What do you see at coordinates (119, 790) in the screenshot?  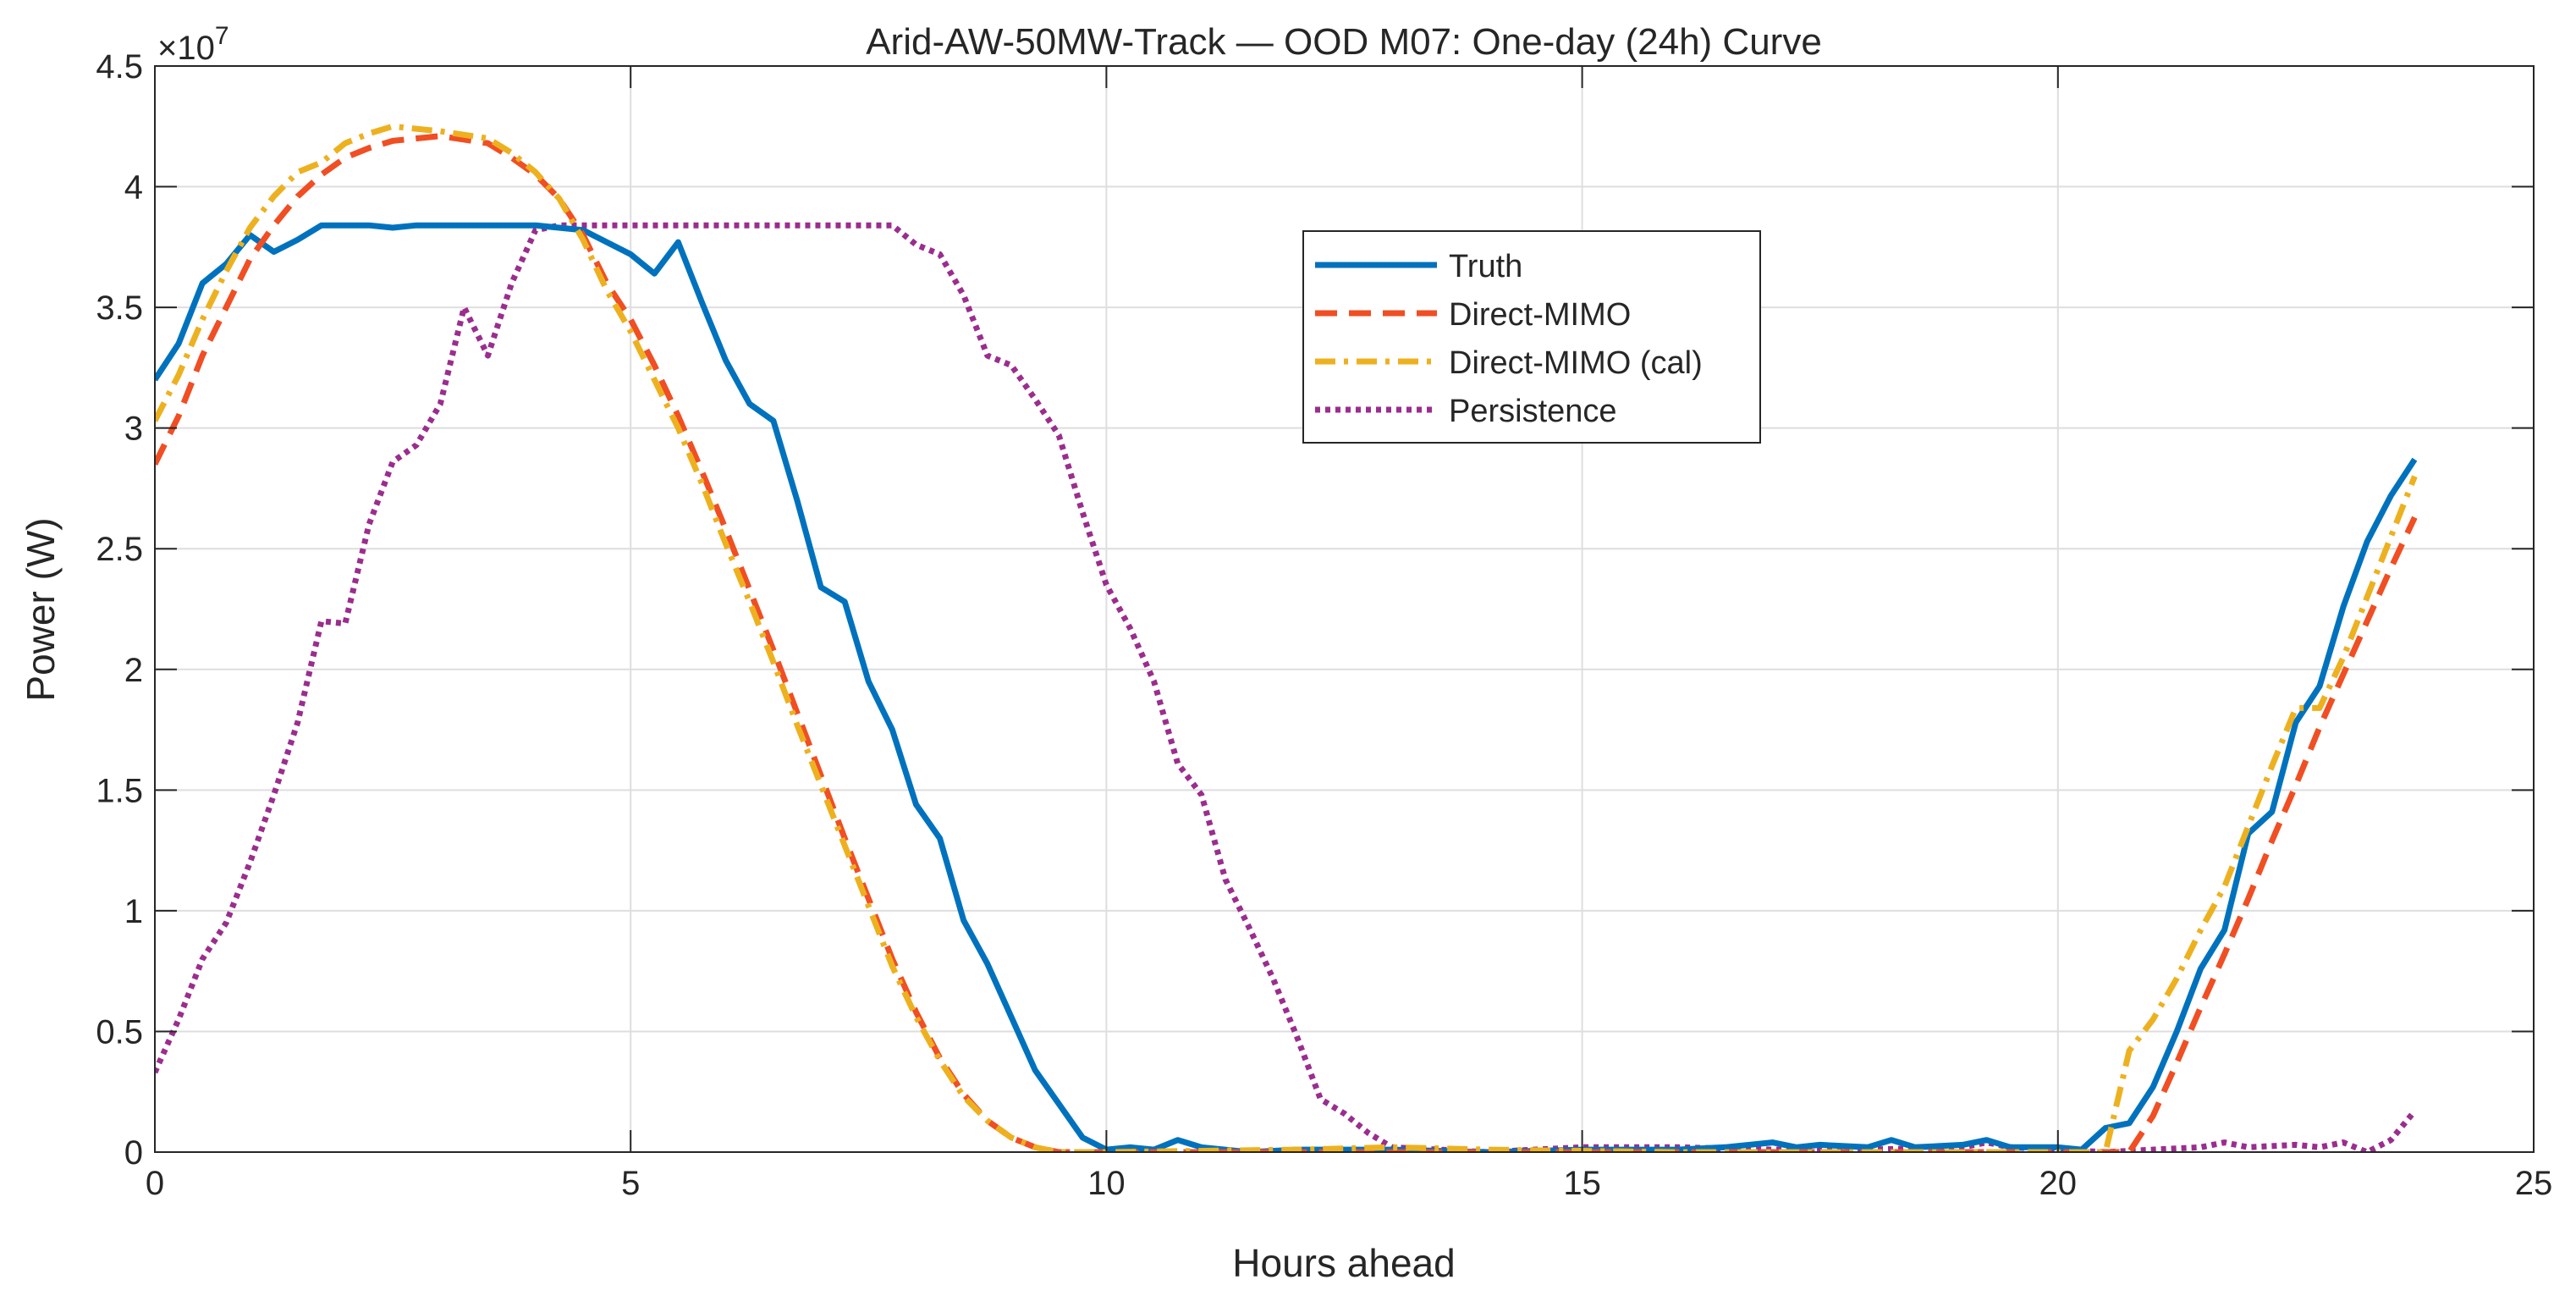 I see `y-tick-label: 1.5` at bounding box center [119, 790].